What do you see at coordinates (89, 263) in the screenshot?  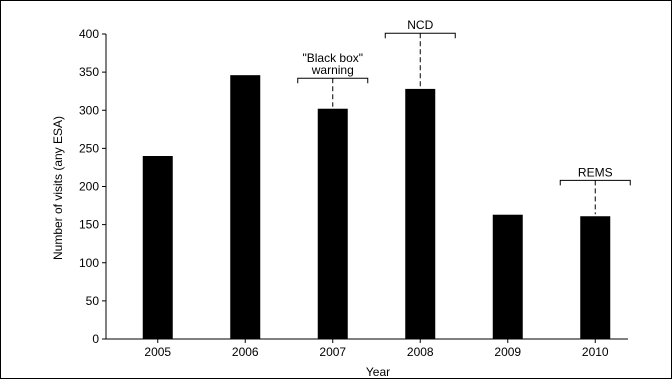 I see `y-tick-label: 100` at bounding box center [89, 263].